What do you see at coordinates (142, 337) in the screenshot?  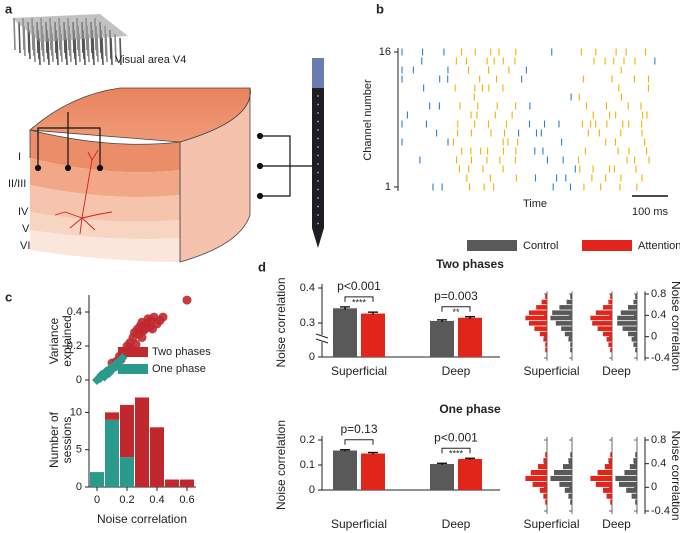 I see `point` at bounding box center [142, 337].